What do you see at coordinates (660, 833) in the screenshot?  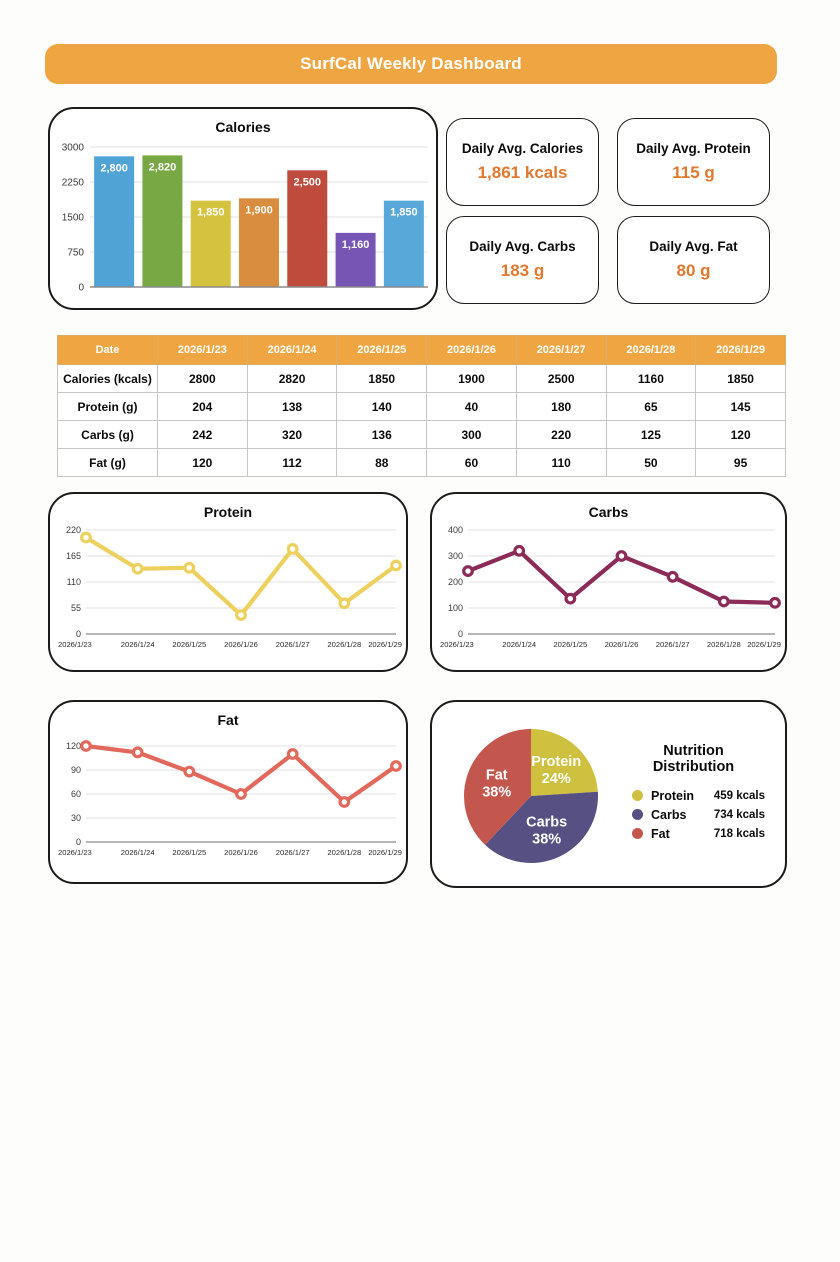 I see `legend-label: Fat` at bounding box center [660, 833].